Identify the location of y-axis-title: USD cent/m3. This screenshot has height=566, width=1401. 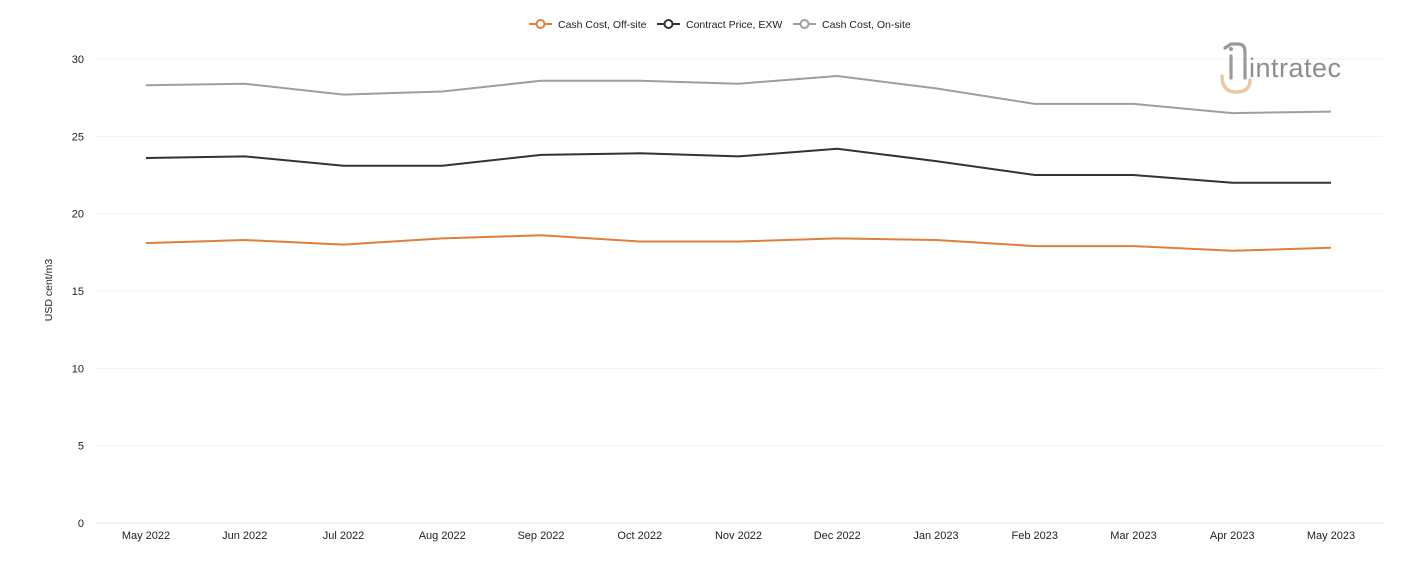
(49, 290).